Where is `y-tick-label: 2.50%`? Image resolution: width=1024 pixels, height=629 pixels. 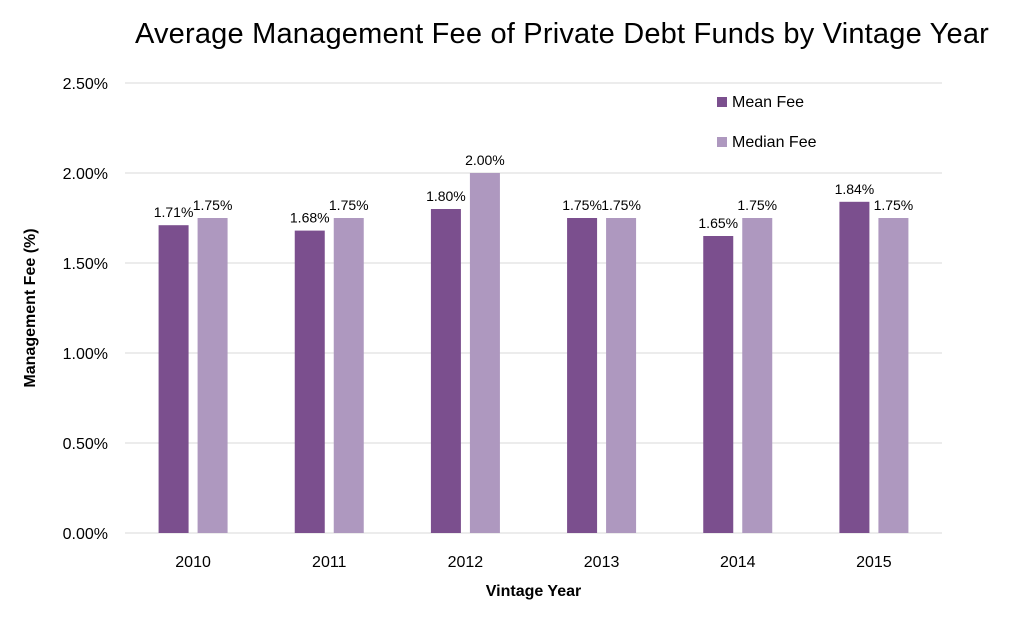
y-tick-label: 2.50% is located at coordinates (85, 84).